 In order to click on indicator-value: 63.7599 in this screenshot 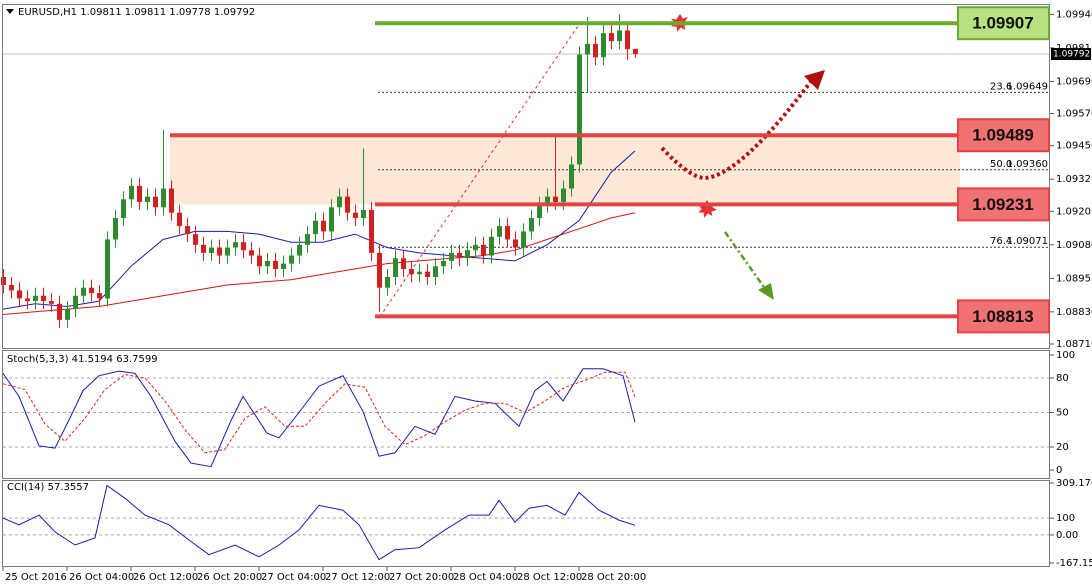, I will do `click(136, 359)`.